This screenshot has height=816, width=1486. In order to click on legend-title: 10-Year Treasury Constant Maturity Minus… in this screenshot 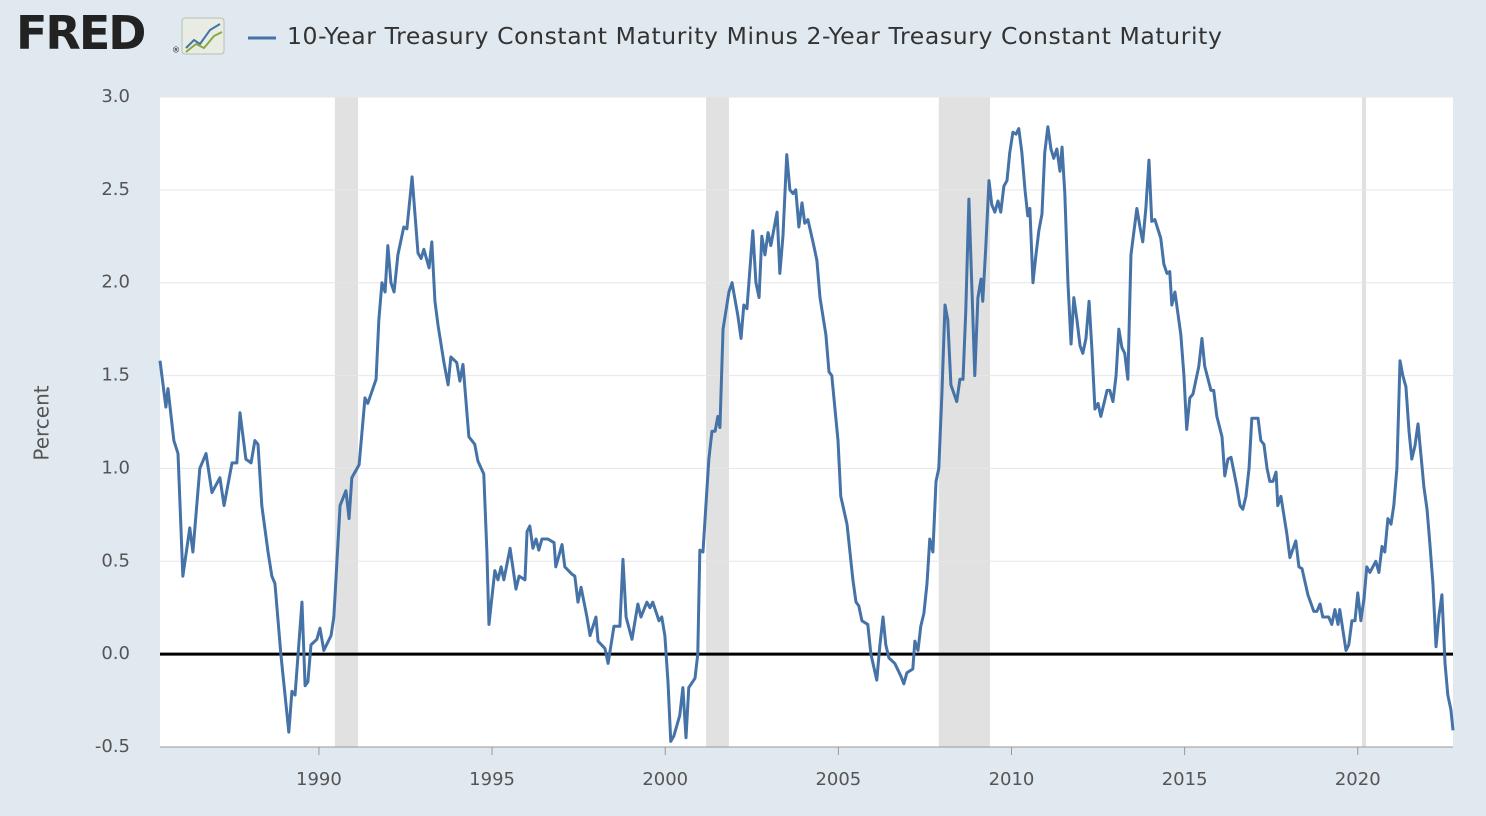, I will do `click(755, 36)`.